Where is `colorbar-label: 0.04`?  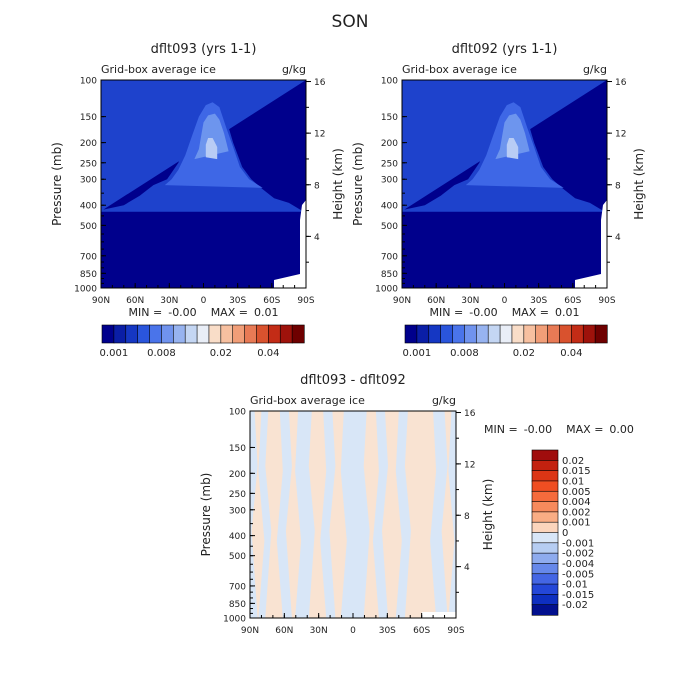 colorbar-label: 0.04 is located at coordinates (571, 353).